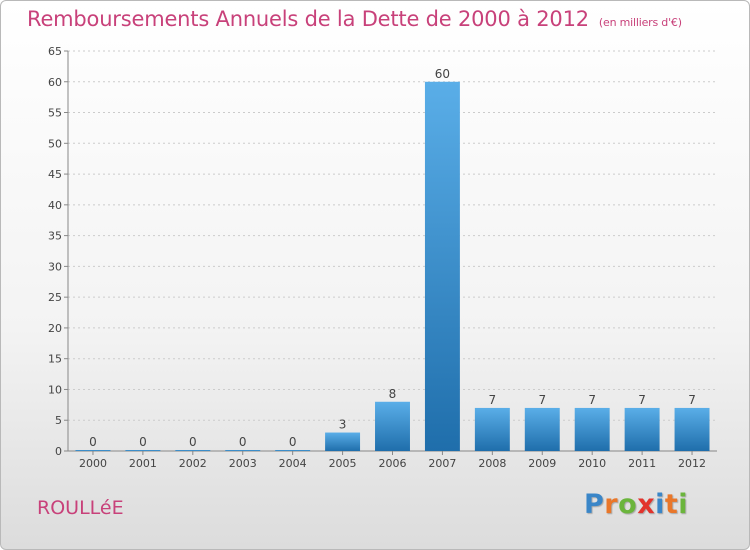  Describe the element at coordinates (646, 504) in the screenshot. I see `logo-letter: x` at that location.